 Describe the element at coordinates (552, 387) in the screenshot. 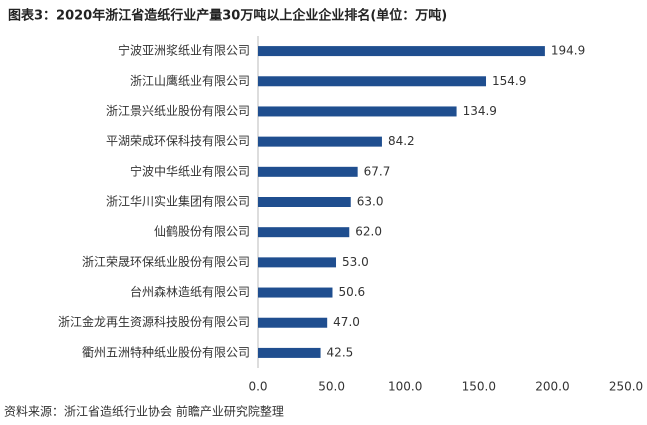

I see `x-tick-label: 200.0` at that location.